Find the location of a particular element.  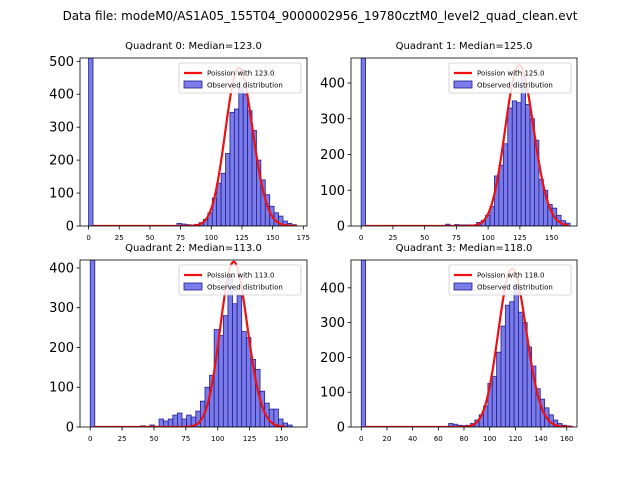

x-tick-label: 20 is located at coordinates (386, 439).